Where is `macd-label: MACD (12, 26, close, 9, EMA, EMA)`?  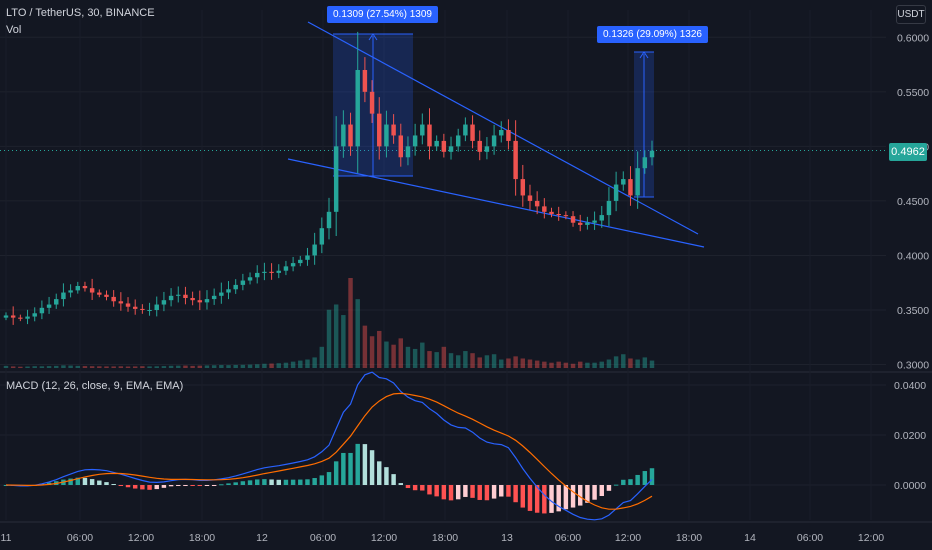 macd-label: MACD (12, 26, close, 9, EMA, EMA) is located at coordinates (95, 386).